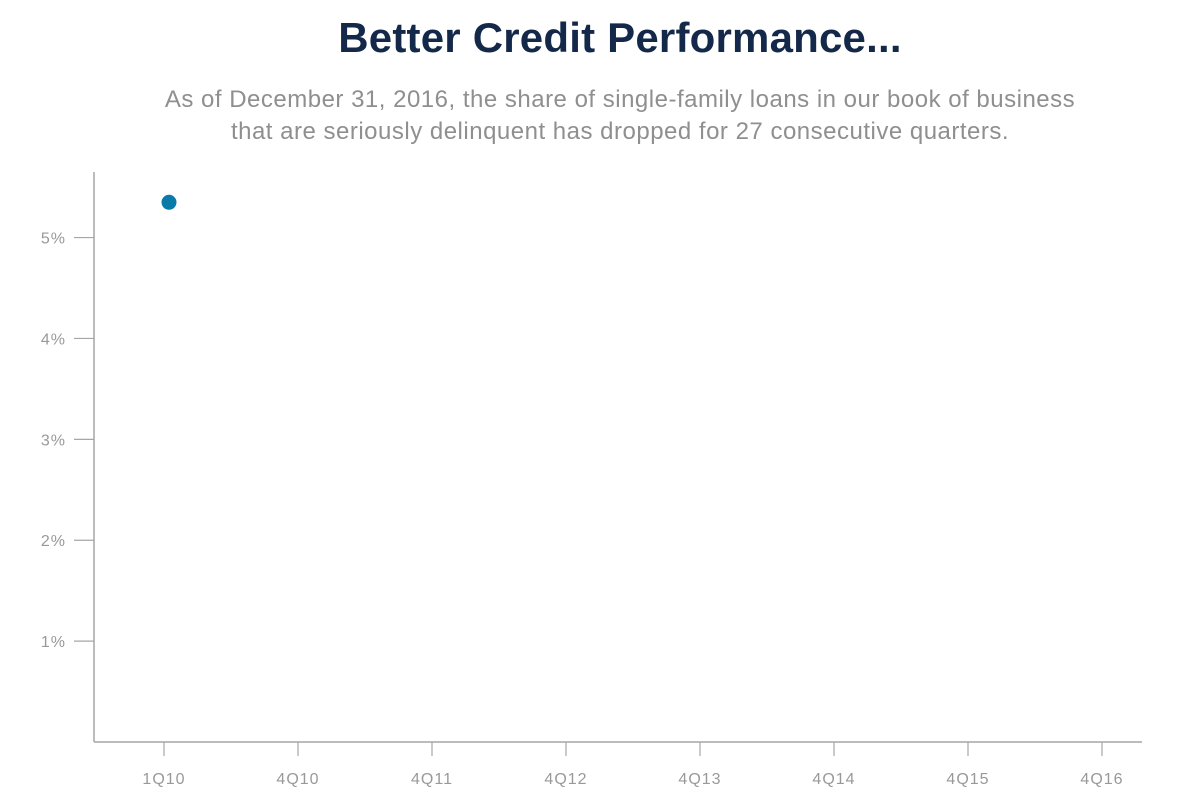 The height and width of the screenshot is (808, 1200). I want to click on x-tick-label: 4Q14, so click(833, 779).